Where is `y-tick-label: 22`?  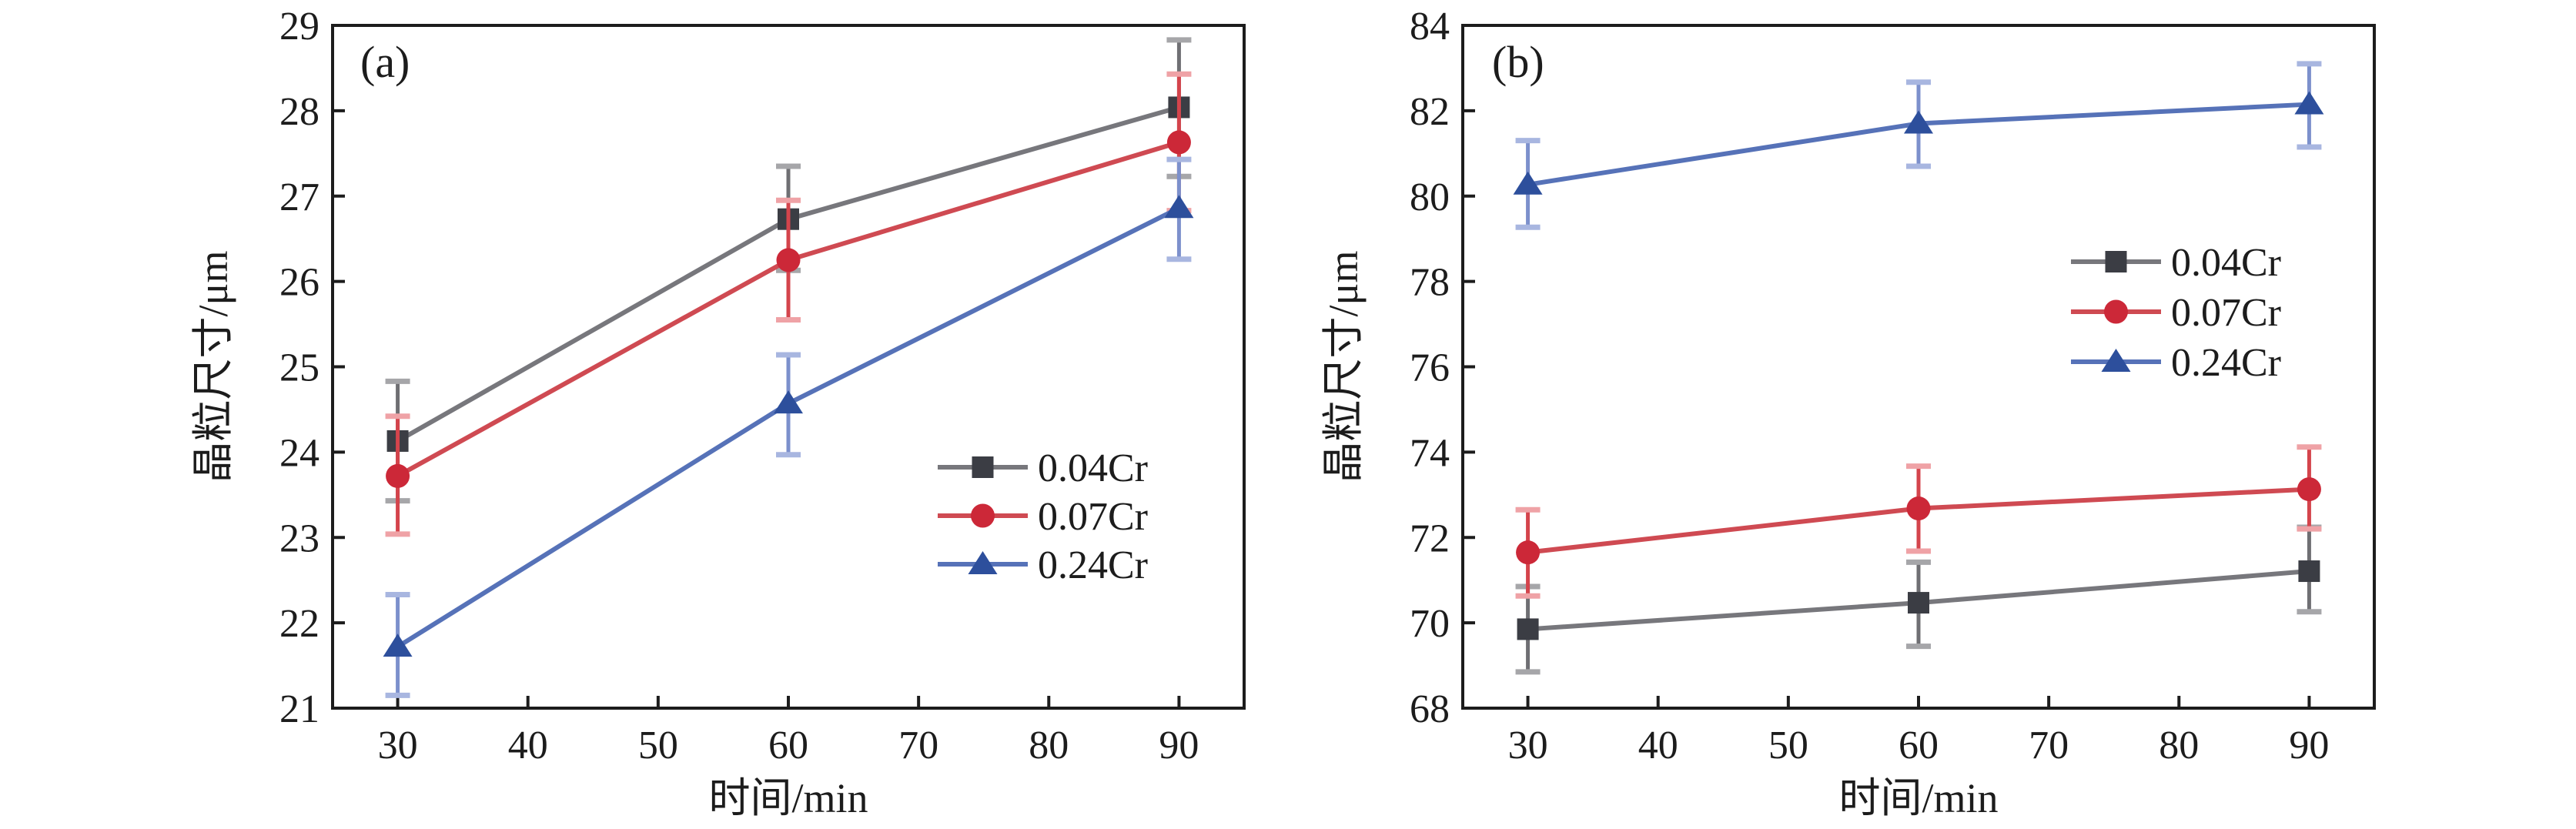 y-tick-label: 22 is located at coordinates (299, 624).